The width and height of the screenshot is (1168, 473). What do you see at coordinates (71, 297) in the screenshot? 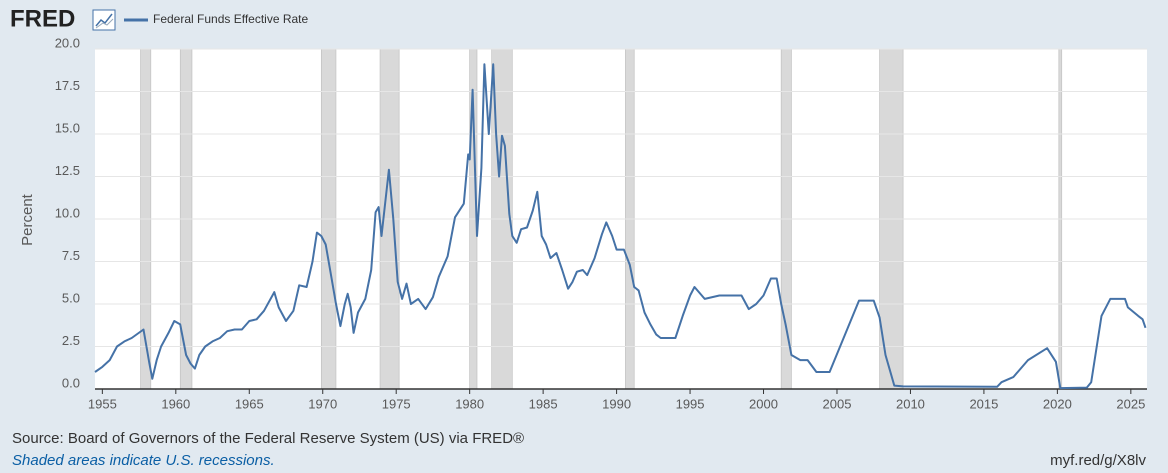
I see `y-tick-label: 5.0` at bounding box center [71, 297].